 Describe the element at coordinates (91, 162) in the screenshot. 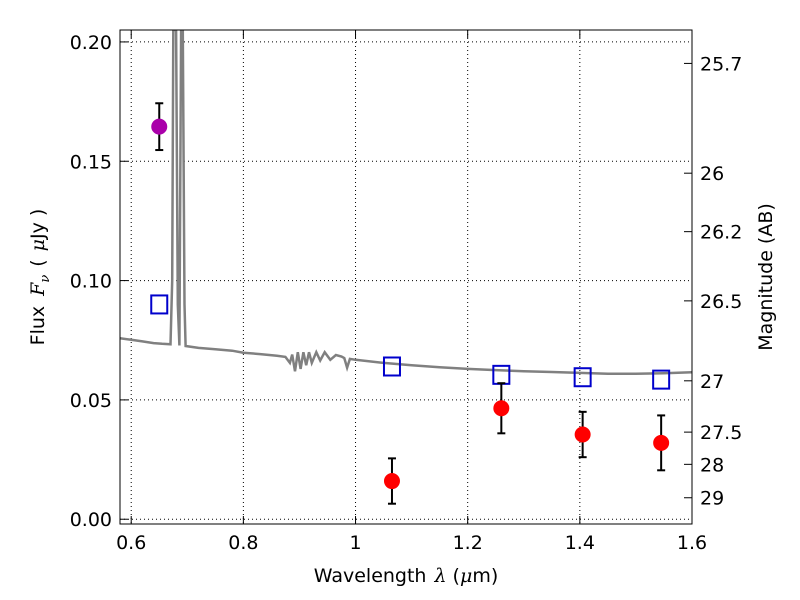

I see `y-tick-label: 0.15` at that location.